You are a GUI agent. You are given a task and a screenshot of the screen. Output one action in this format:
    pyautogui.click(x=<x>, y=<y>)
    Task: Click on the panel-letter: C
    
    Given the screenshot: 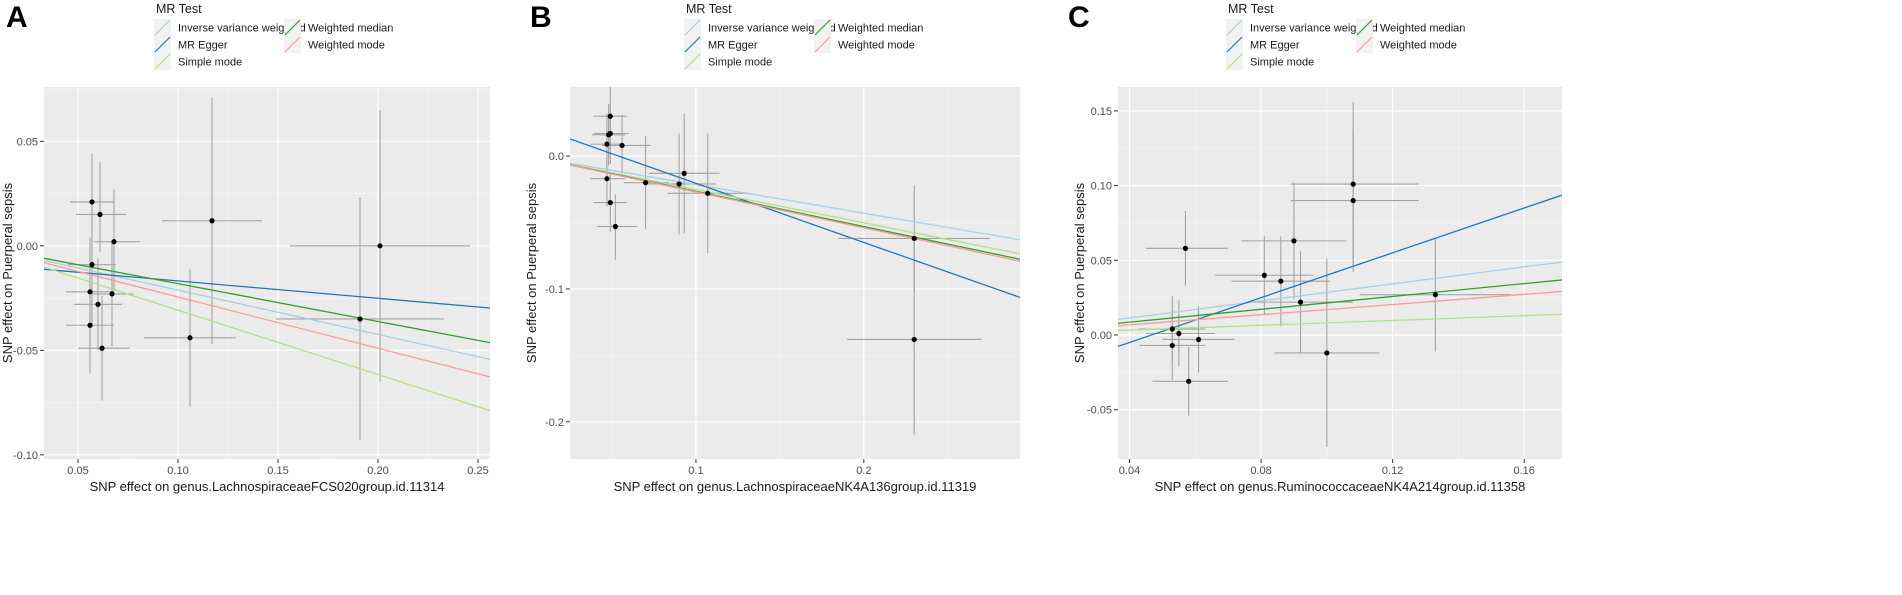 What is the action you would take?
    pyautogui.click(x=1079, y=17)
    